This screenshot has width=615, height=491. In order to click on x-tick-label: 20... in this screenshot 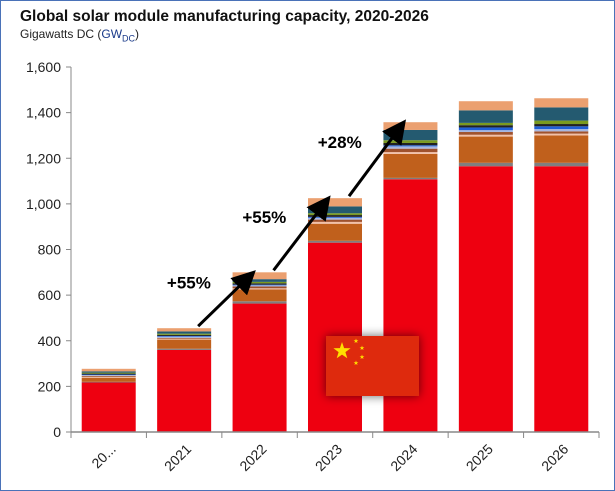, I will do `click(103, 456)`.